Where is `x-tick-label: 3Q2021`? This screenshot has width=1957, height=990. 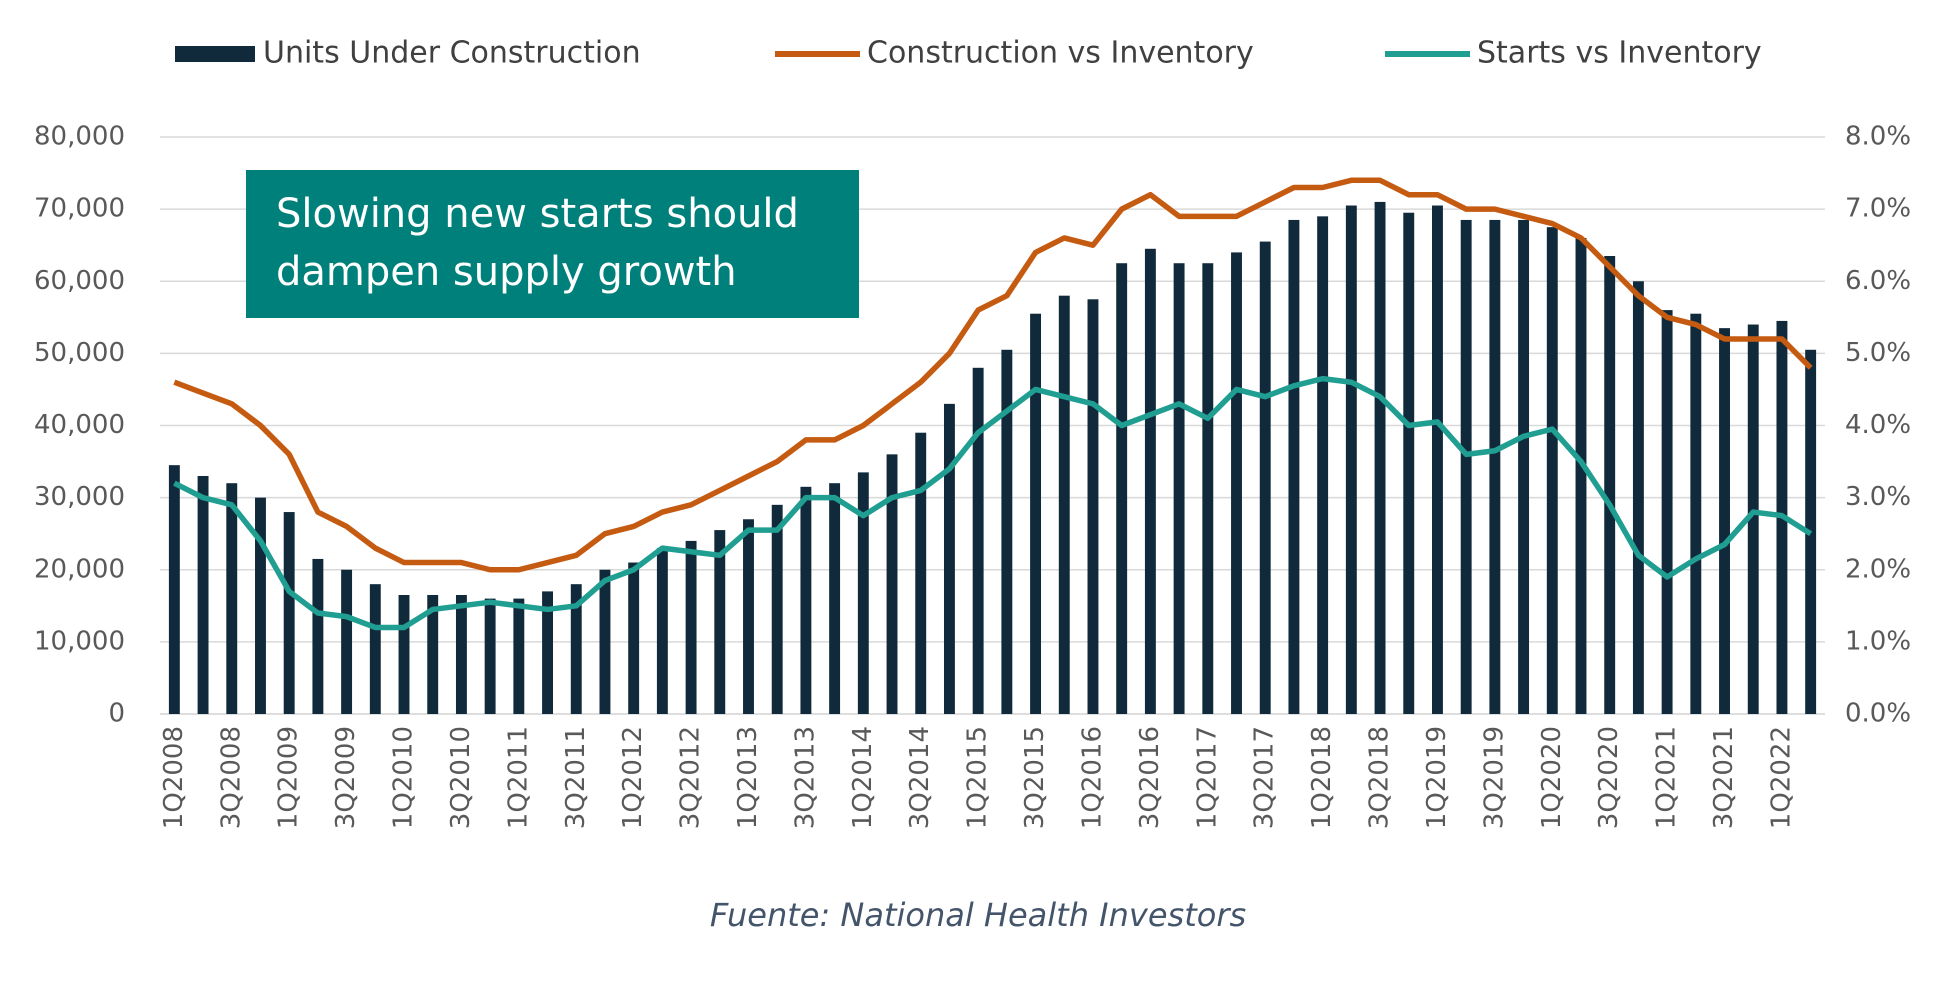 x-tick-label: 3Q2021 is located at coordinates (1724, 777).